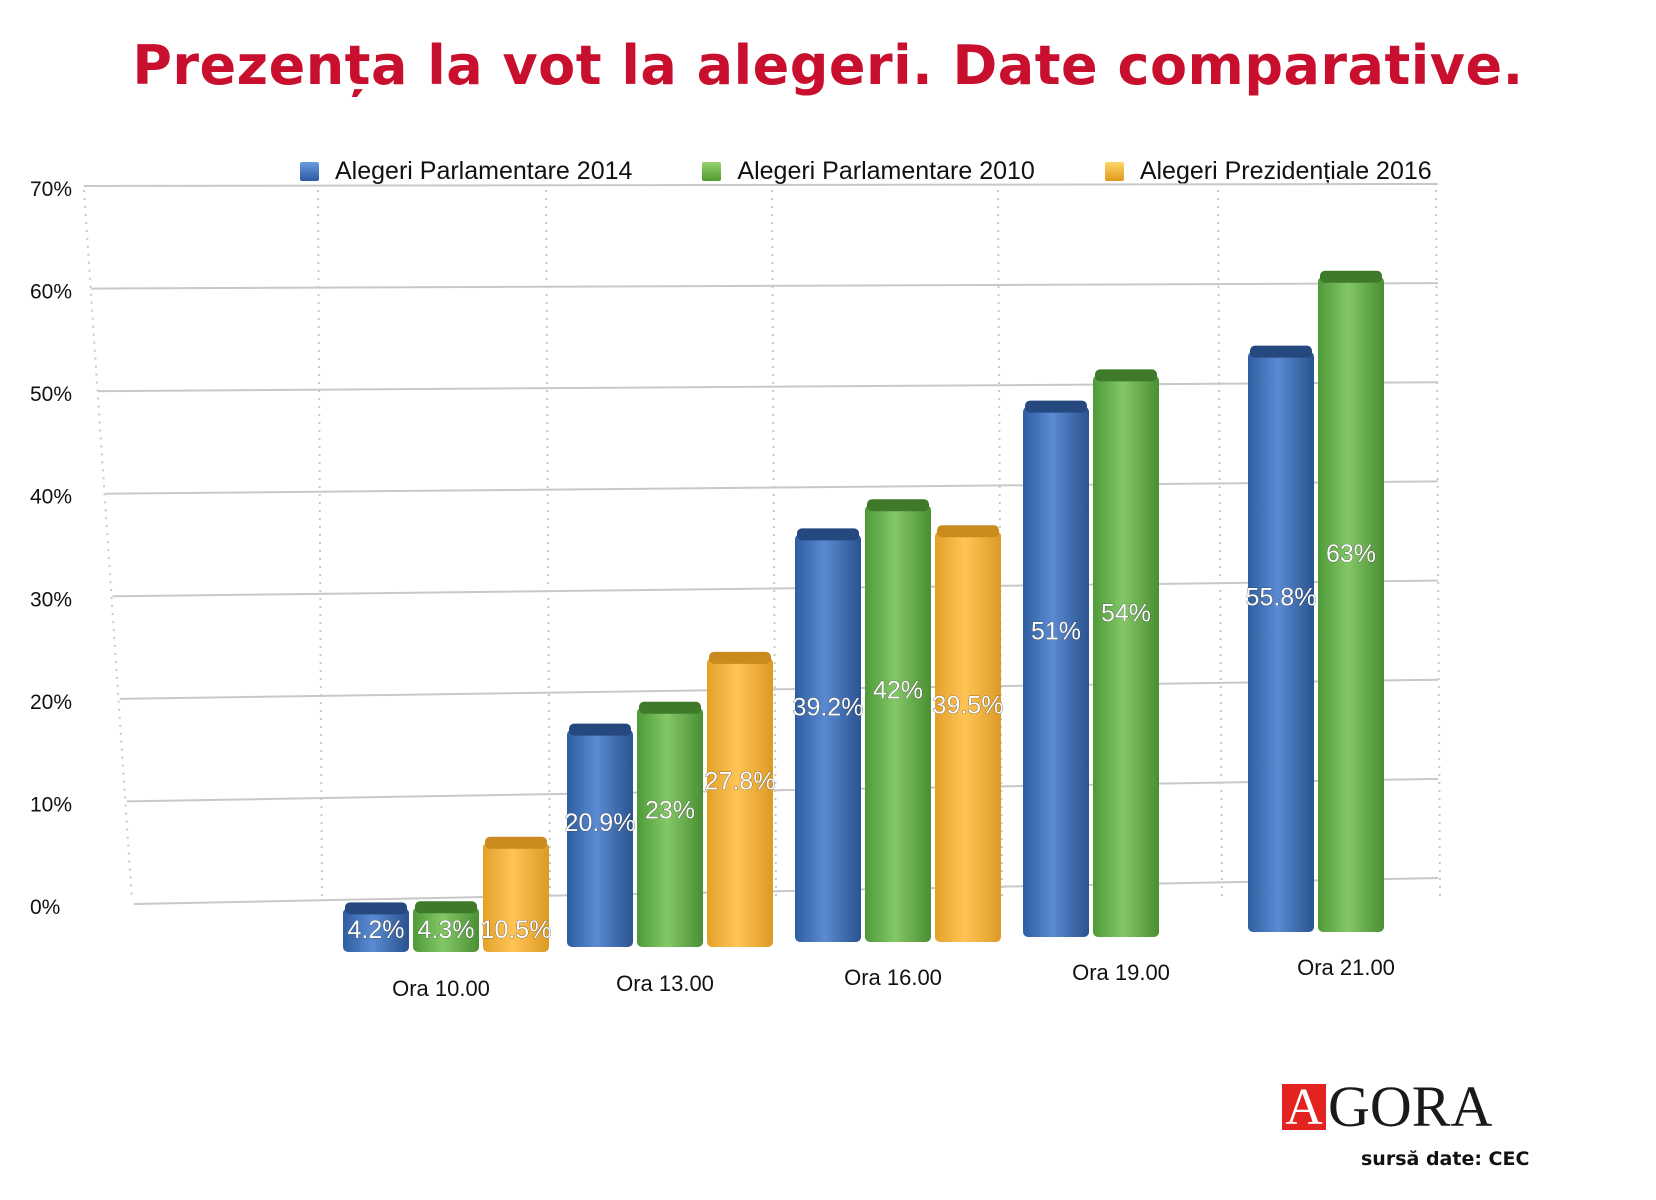 Image resolution: width=1656 pixels, height=1200 pixels. What do you see at coordinates (1281, 597) in the screenshot?
I see `data-label: 55.8%` at bounding box center [1281, 597].